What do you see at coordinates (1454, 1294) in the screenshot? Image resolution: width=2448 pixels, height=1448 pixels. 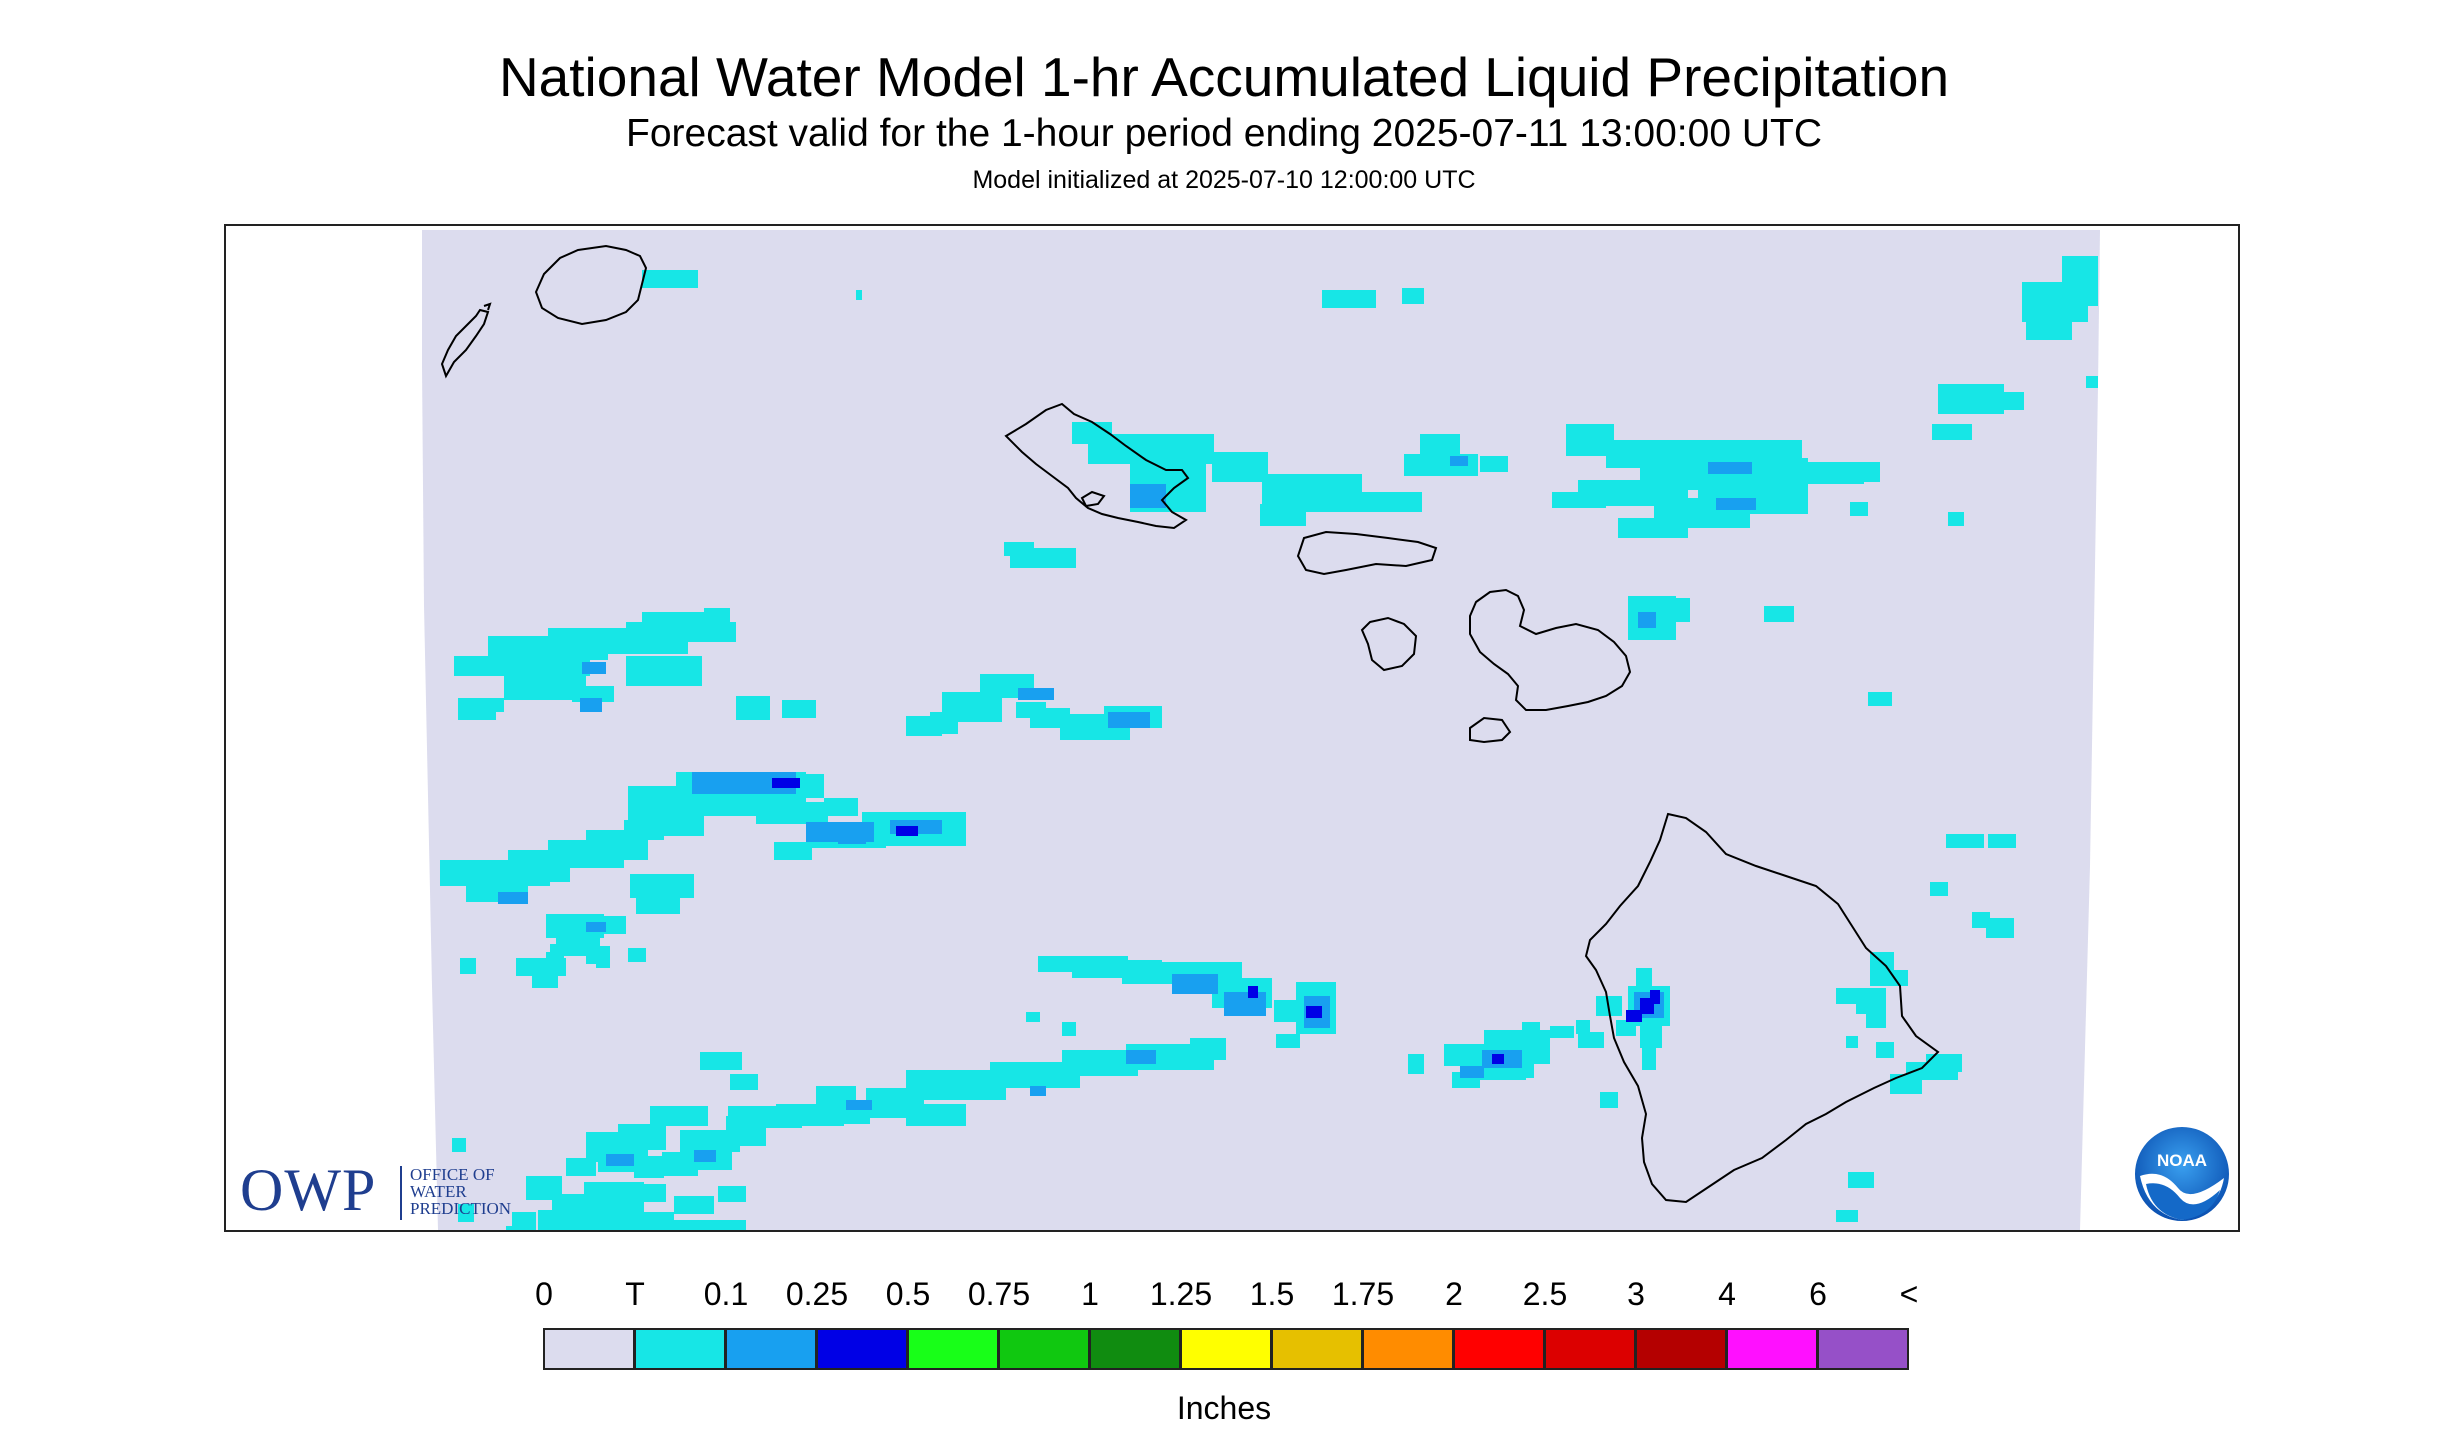 I see `legend-tick-label: 2` at bounding box center [1454, 1294].